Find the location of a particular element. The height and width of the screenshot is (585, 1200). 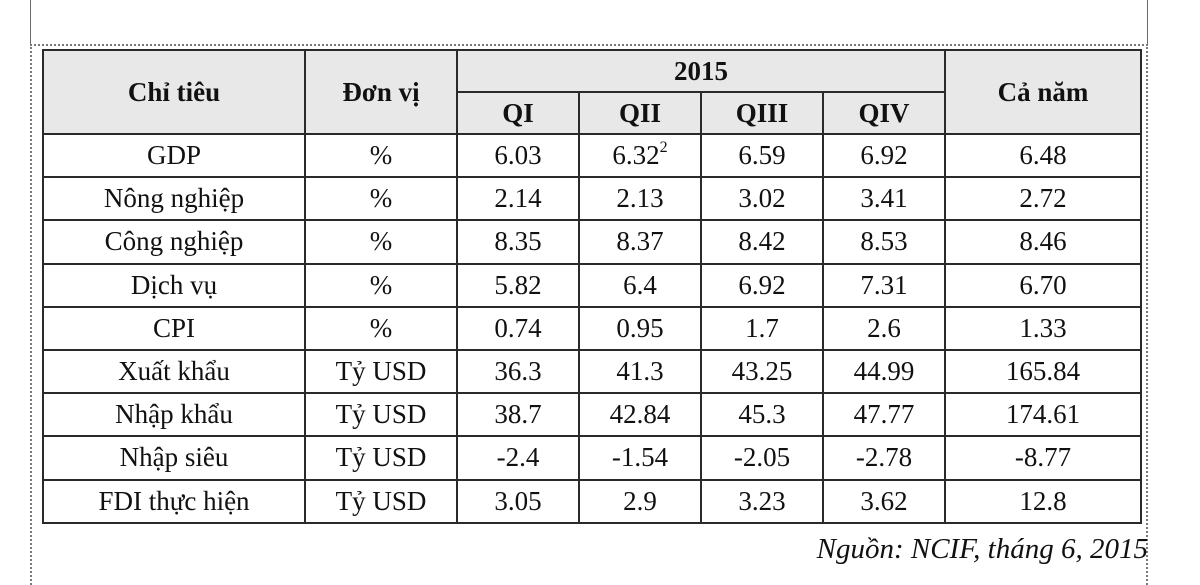

row-q1-cell: 2.14 is located at coordinates (518, 199).